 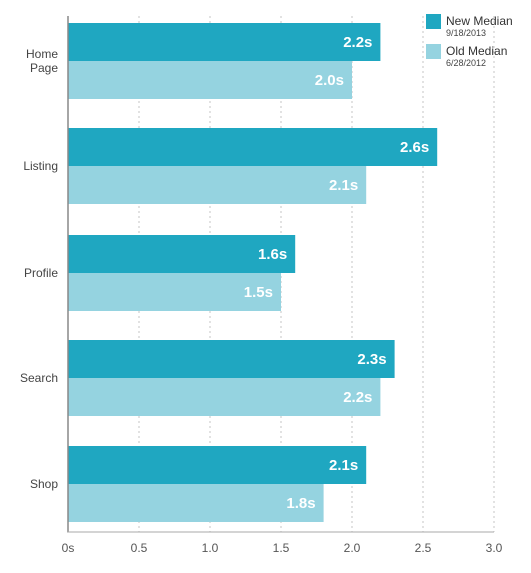 What do you see at coordinates (466, 33) in the screenshot?
I see `legend-series-date: 9/18/2013` at bounding box center [466, 33].